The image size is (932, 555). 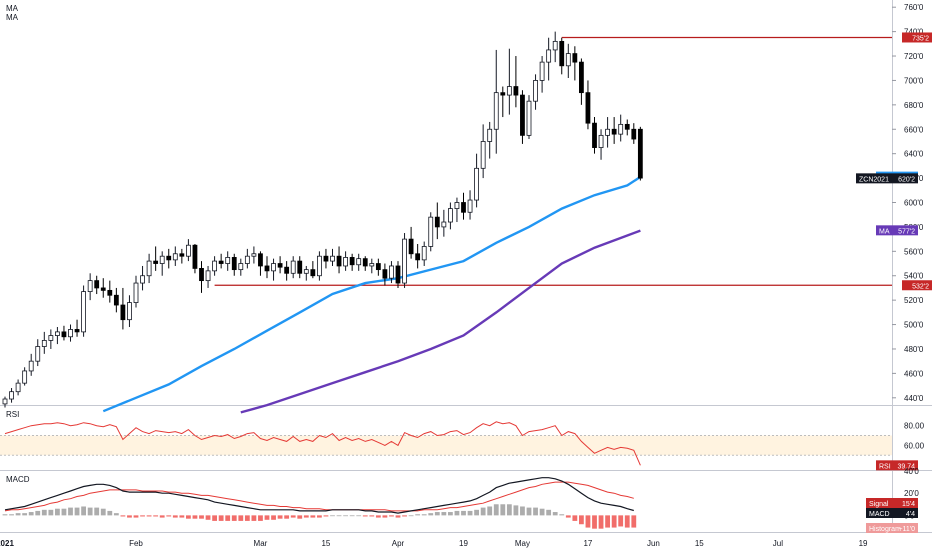 I want to click on macd-signal-line, so click(x=319, y=496).